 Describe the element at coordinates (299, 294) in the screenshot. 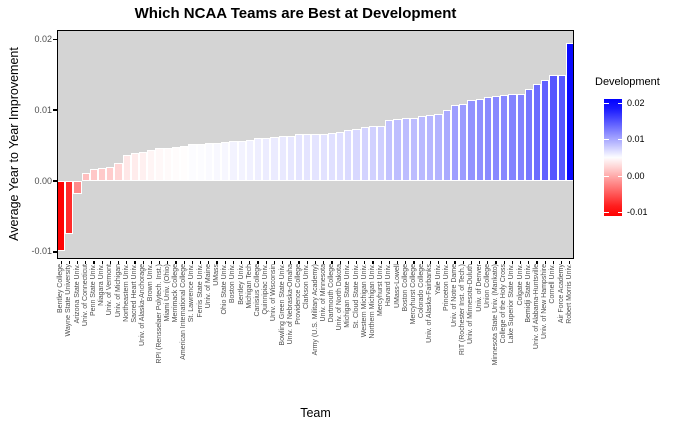

I see `x-tick-label: Providence College` at that location.